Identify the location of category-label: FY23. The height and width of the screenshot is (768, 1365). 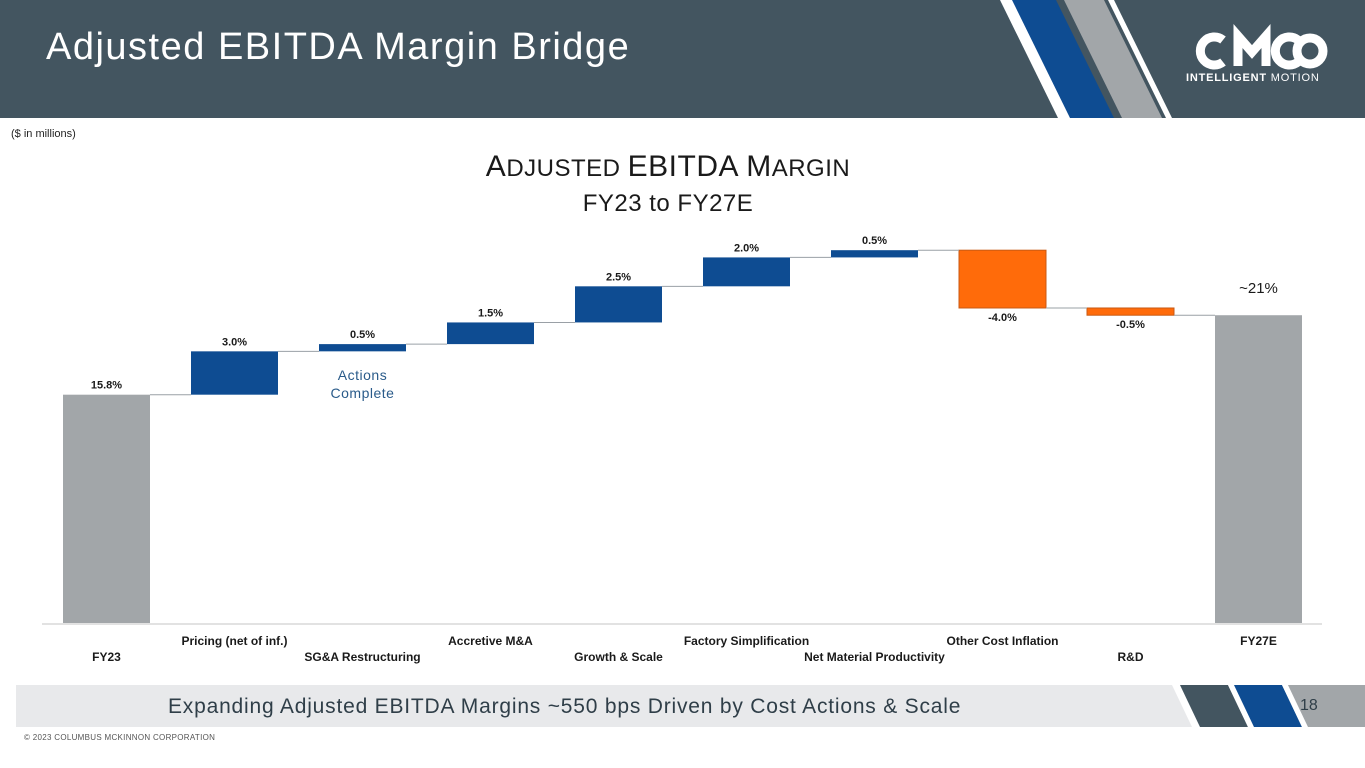
(106, 657).